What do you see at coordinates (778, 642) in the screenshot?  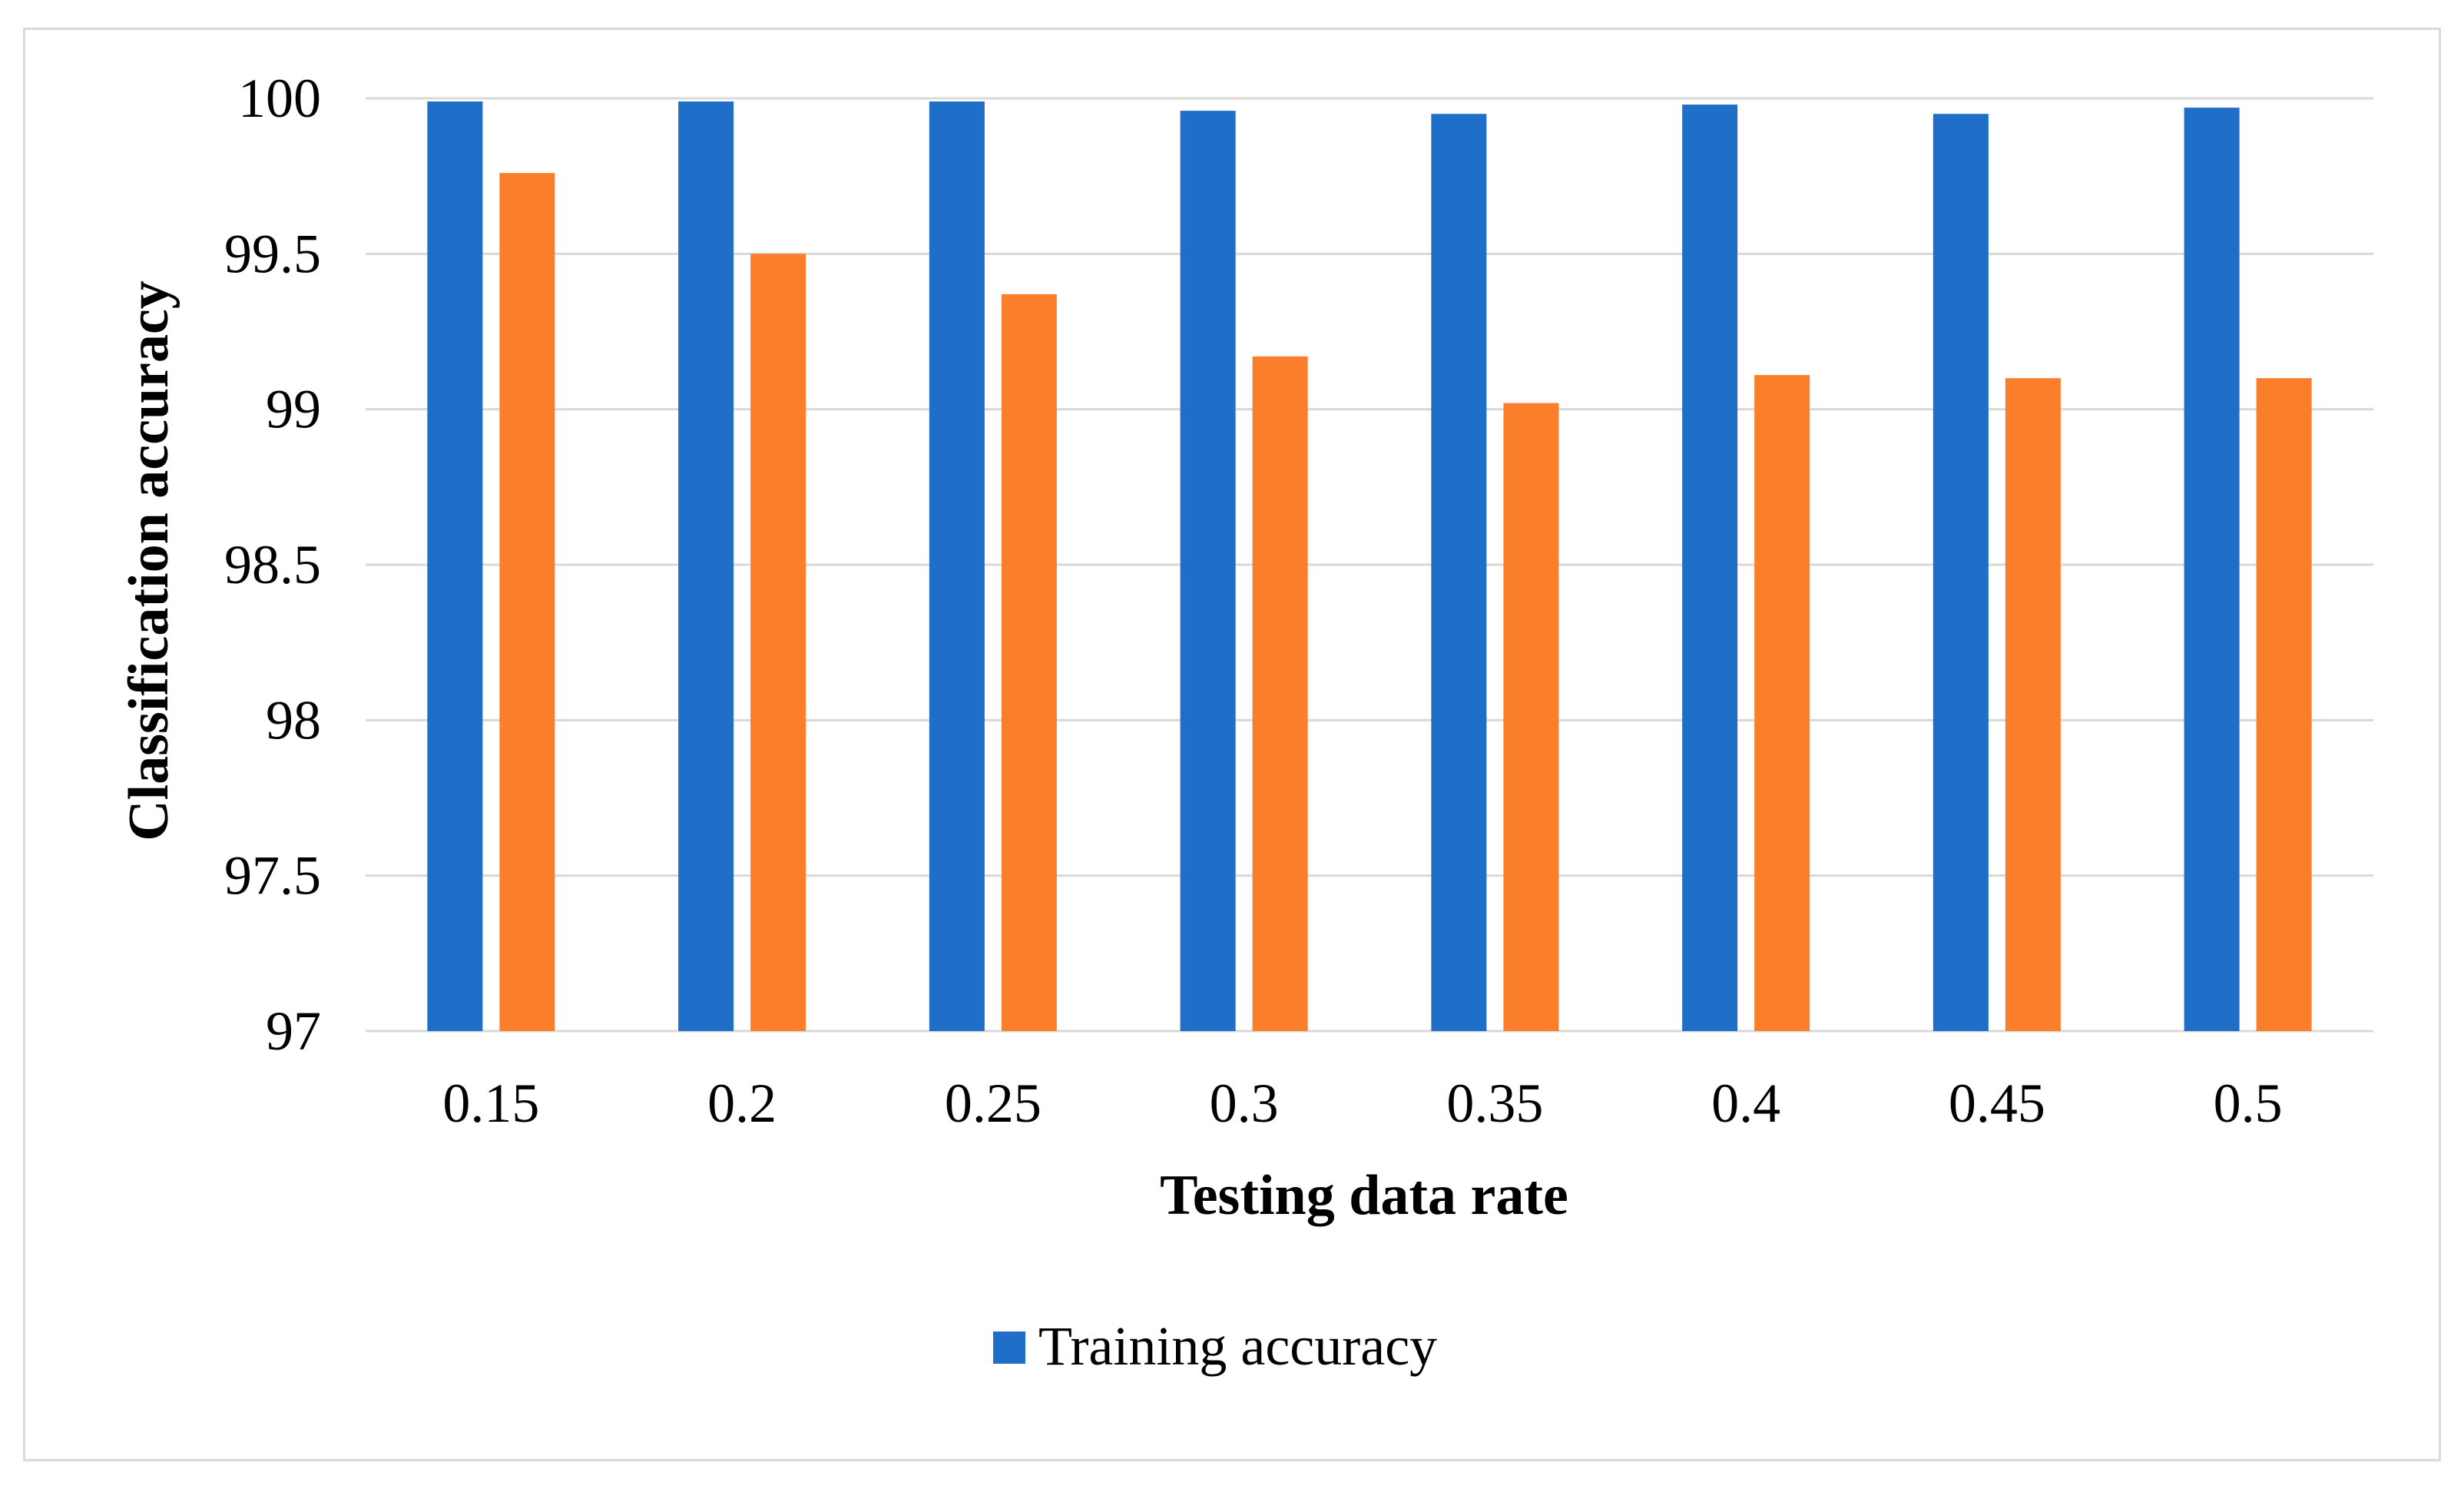 I see `bar-testing-0.2` at bounding box center [778, 642].